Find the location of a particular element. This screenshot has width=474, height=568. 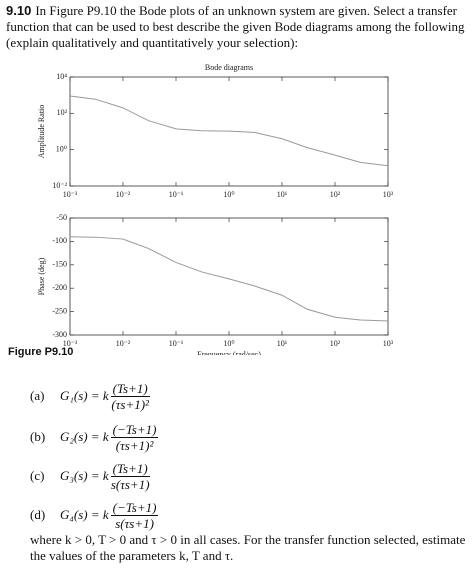

option: (b) G₂(s) = k (−Ts+1) (τs+1)² is located at coordinates (94, 437).